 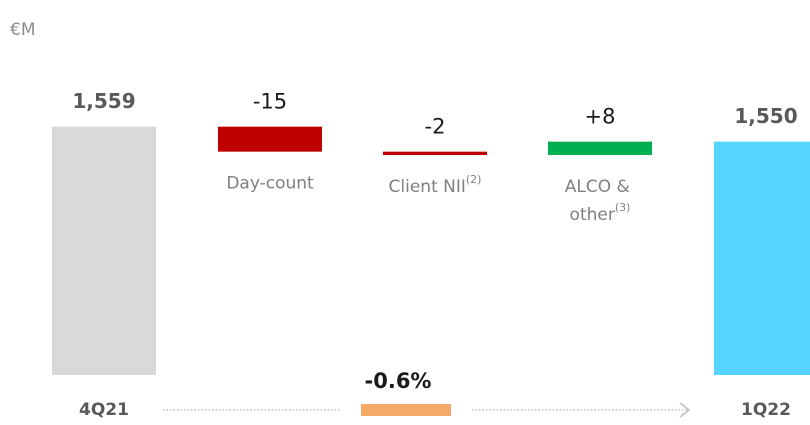 I want to click on value-label: -2, so click(x=435, y=127).